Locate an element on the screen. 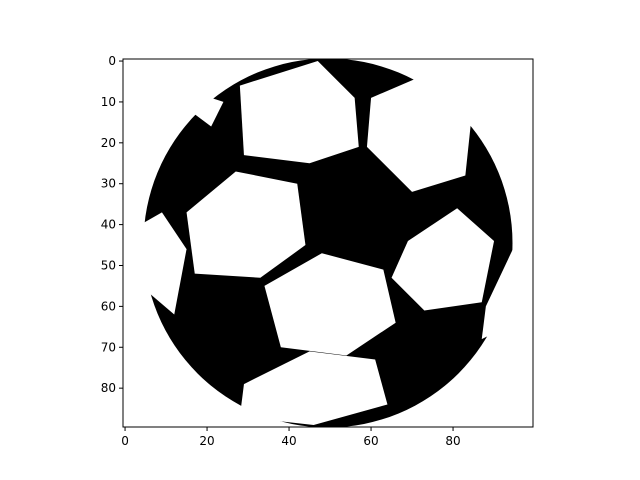 This screenshot has width=640, height=480. y-tick-label: 40 is located at coordinates (108, 225).